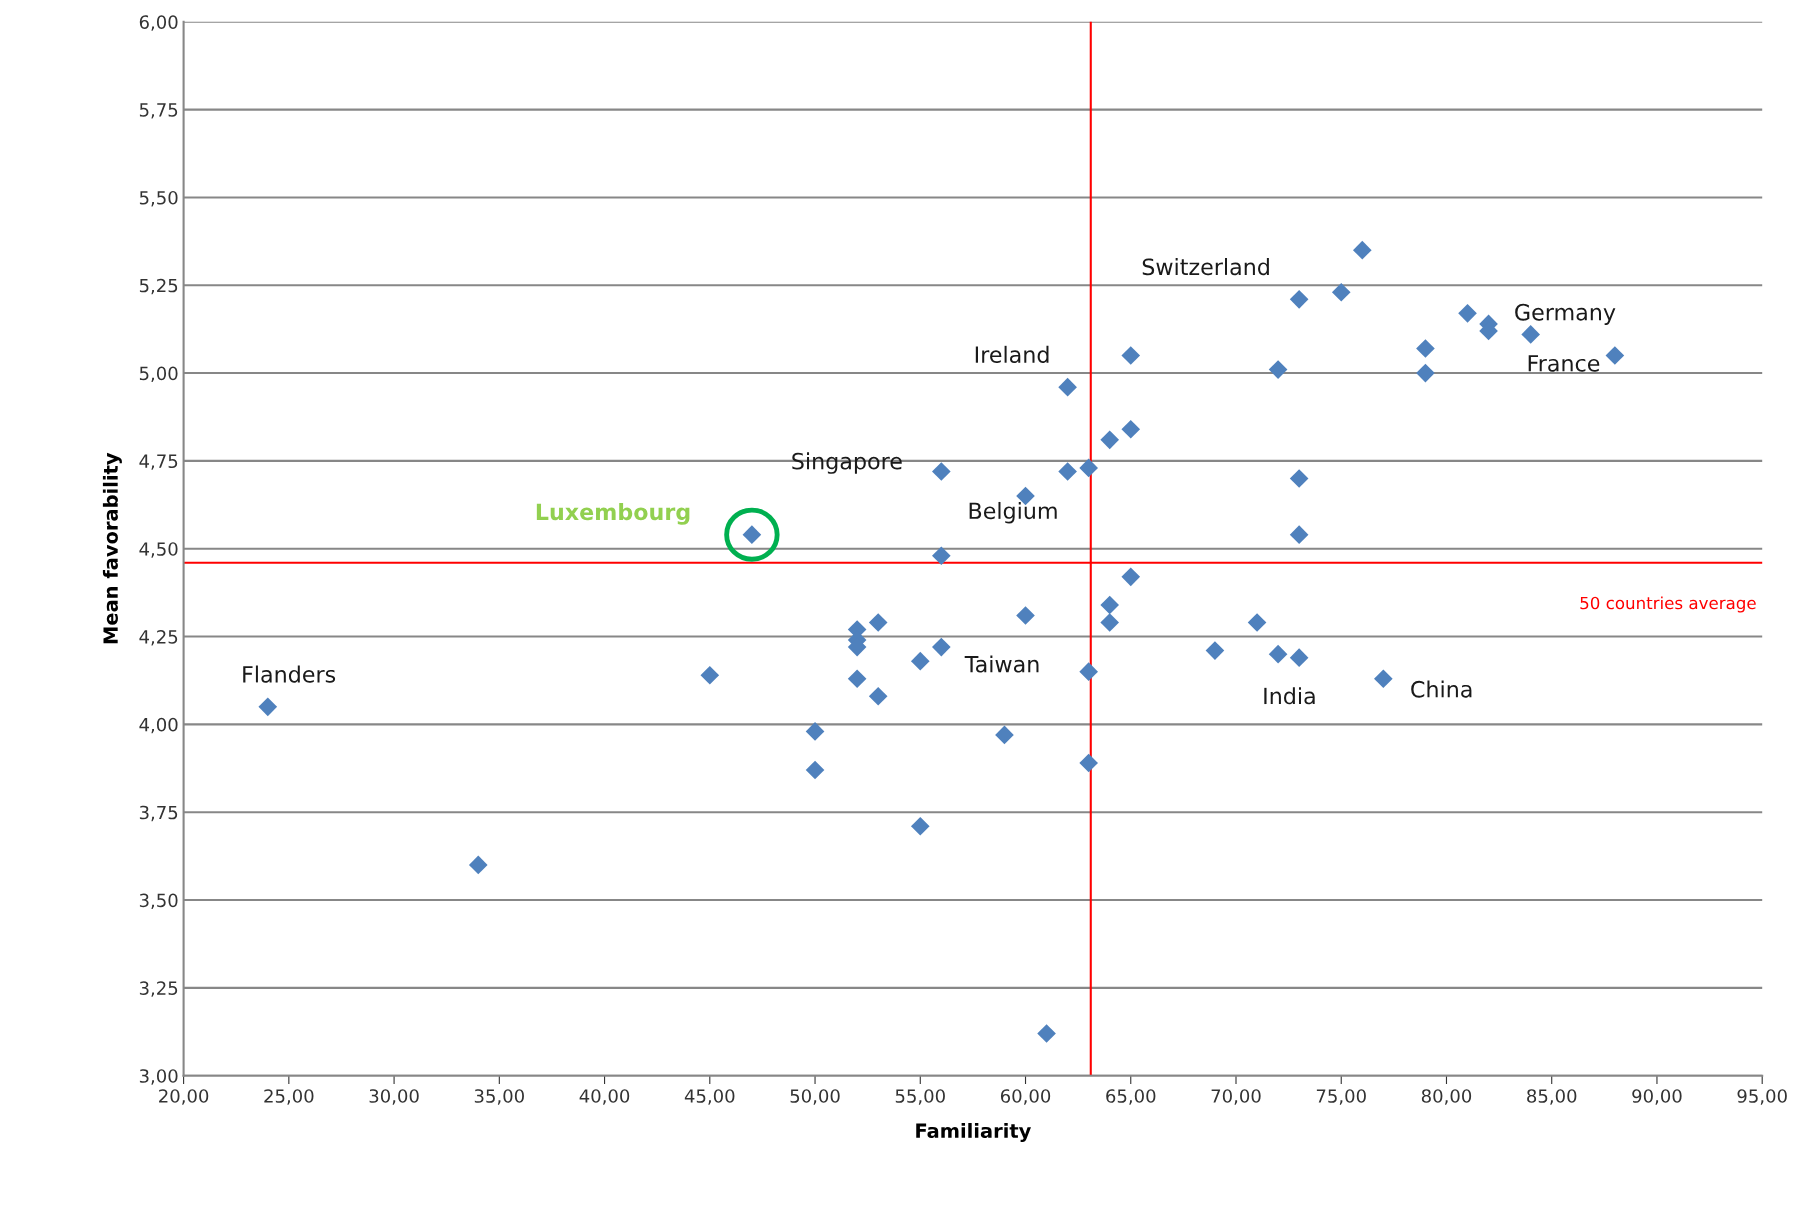  I want to click on annotation: Germany, so click(1565, 314).